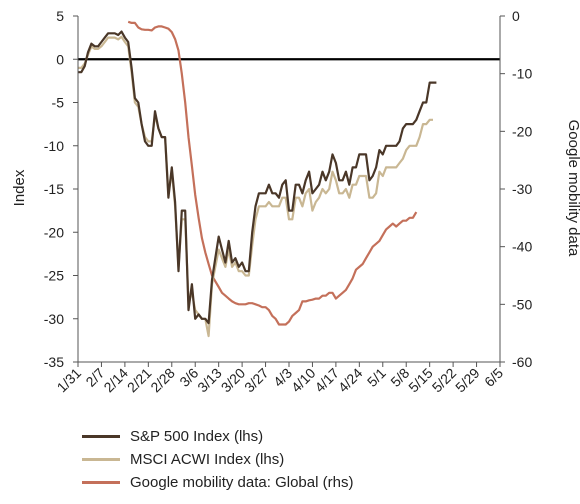 This screenshot has height=504, width=580. Describe the element at coordinates (197, 436) in the screenshot. I see `legend-label: S&P 500 Index (lhs)` at that location.